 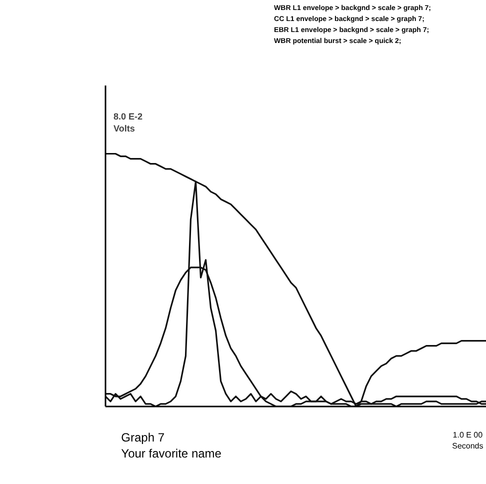 What do you see at coordinates (171, 453) in the screenshot?
I see `text: Your favorite name` at bounding box center [171, 453].